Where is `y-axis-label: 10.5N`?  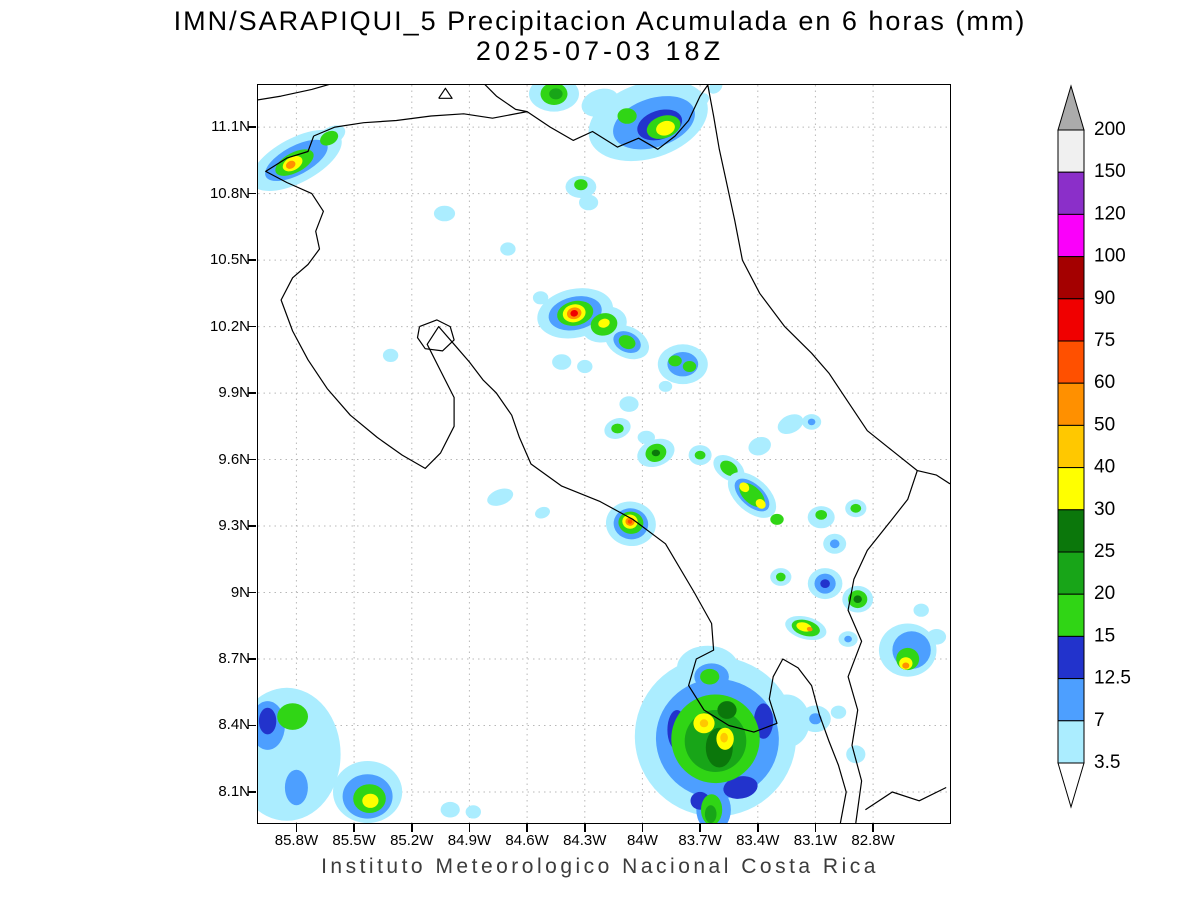 y-axis-label: 10.5N is located at coordinates (229, 260).